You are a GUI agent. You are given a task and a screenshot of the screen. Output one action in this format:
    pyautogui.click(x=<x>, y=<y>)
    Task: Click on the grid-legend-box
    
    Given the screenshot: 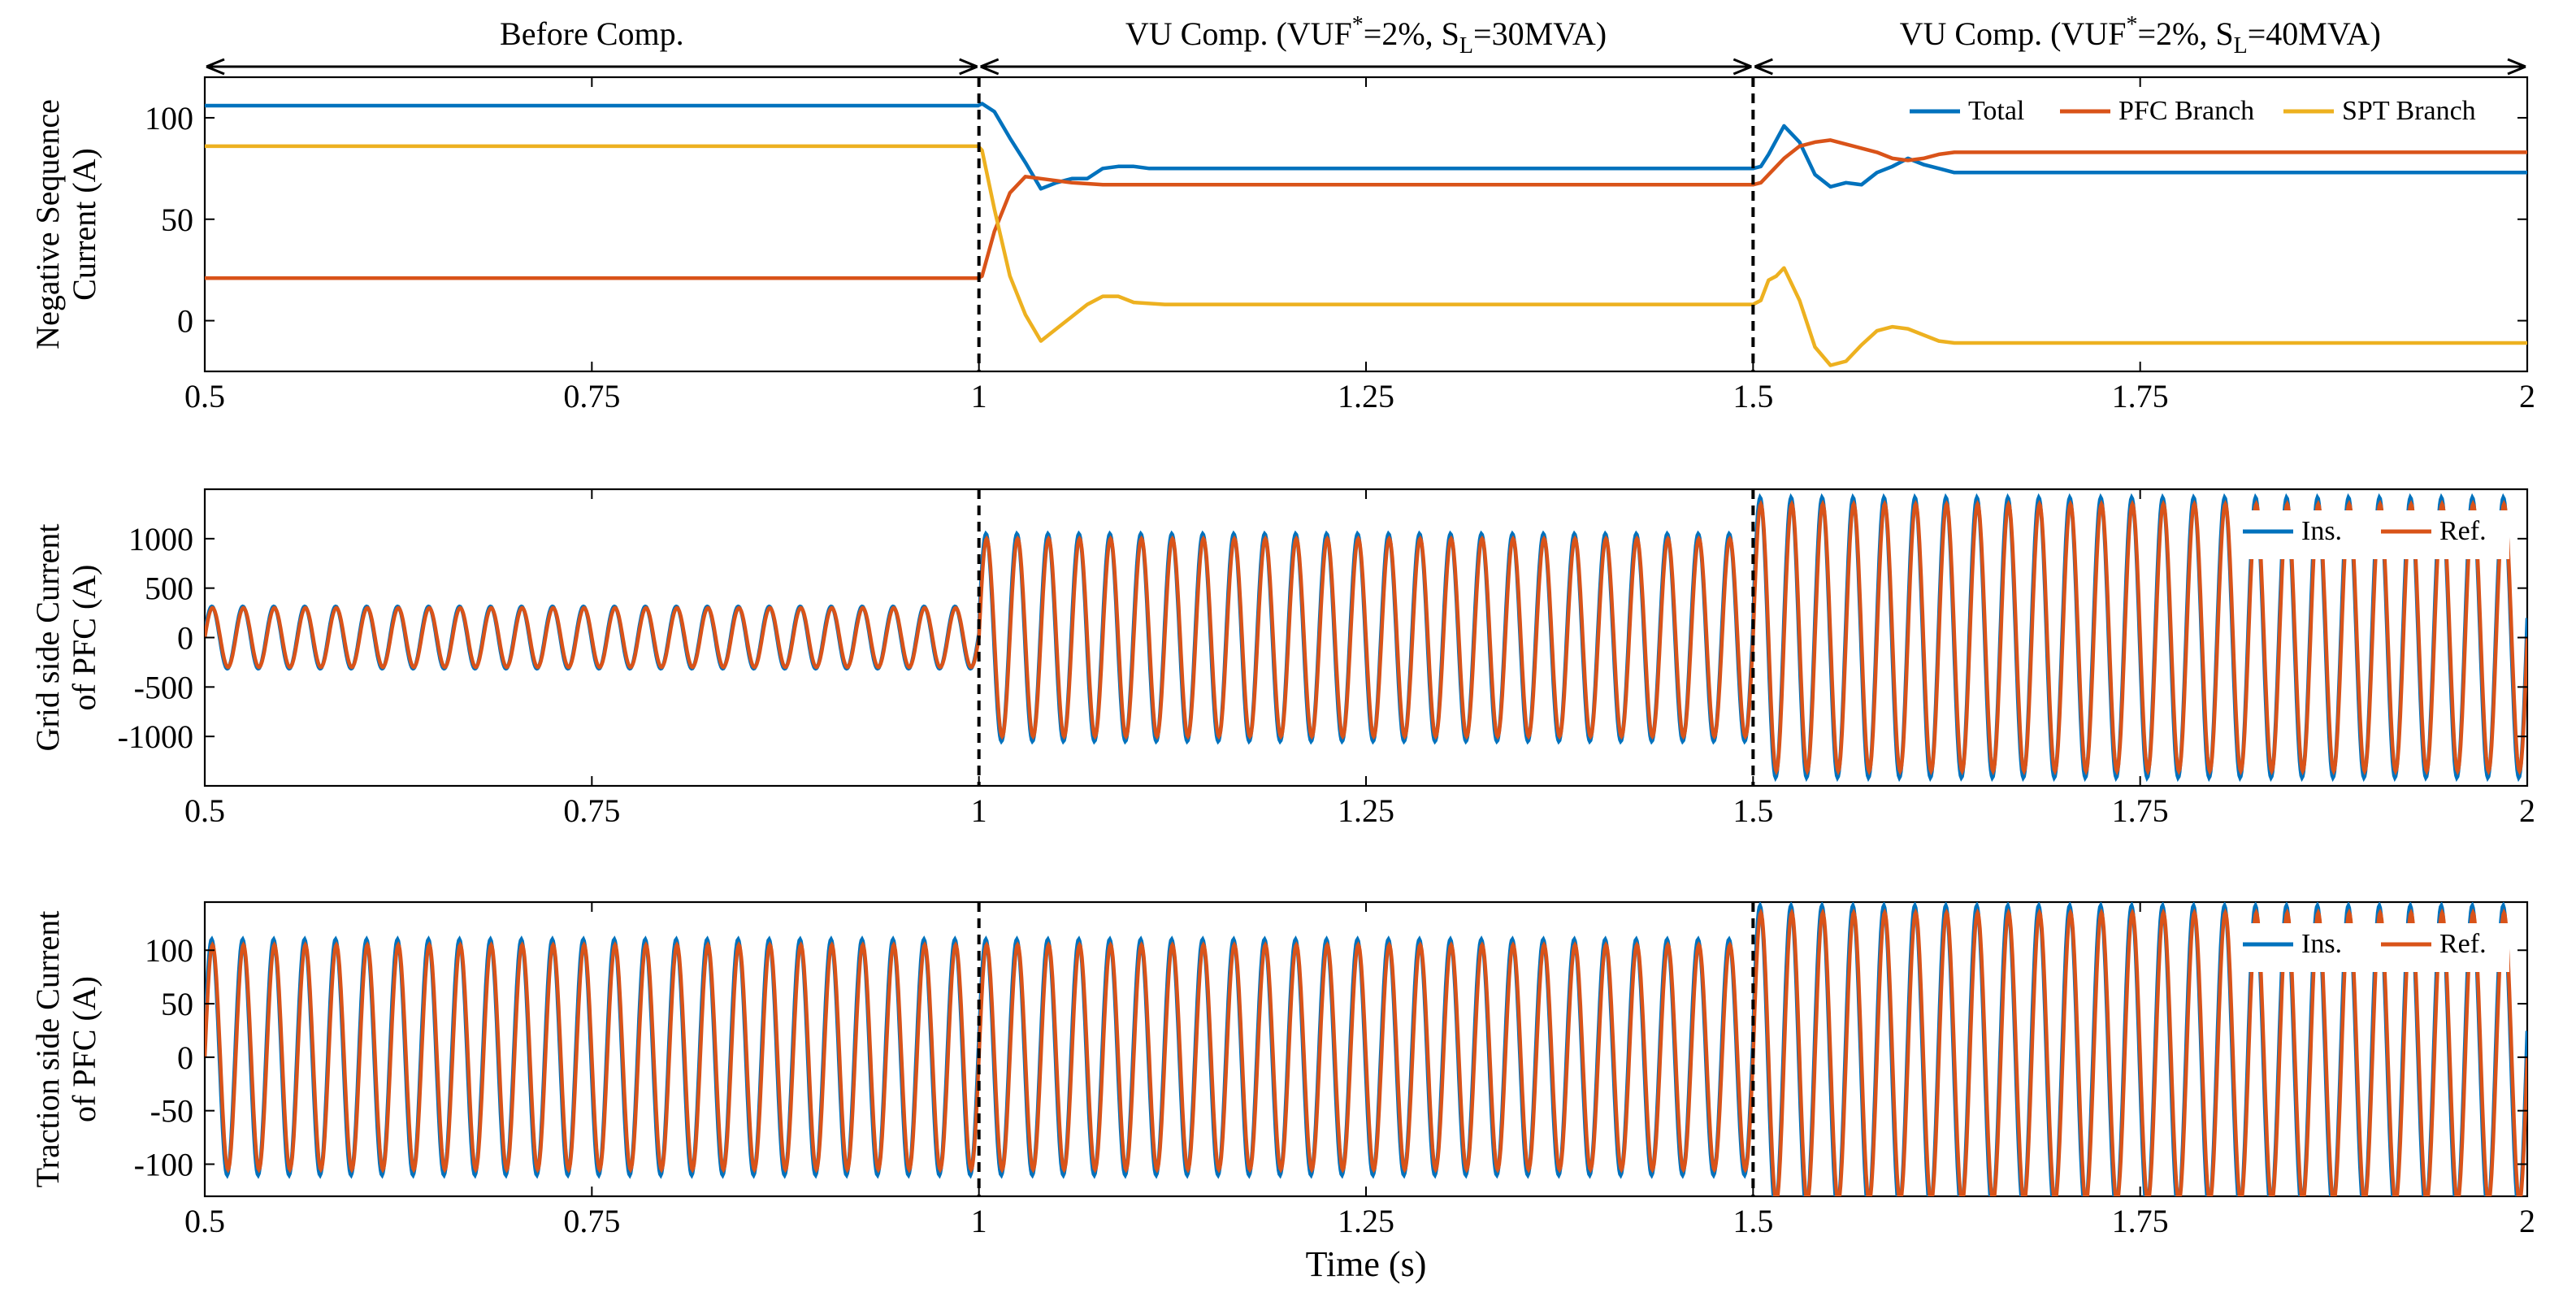 What is the action you would take?
    pyautogui.click(x=2371, y=534)
    